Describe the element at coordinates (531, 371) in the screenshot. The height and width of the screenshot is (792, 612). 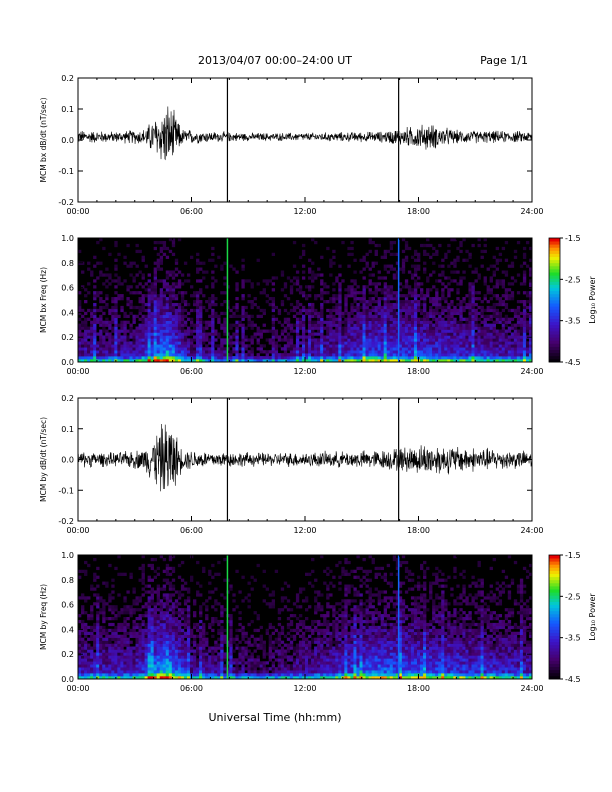
I see `x-tick-label: 24:00` at that location.